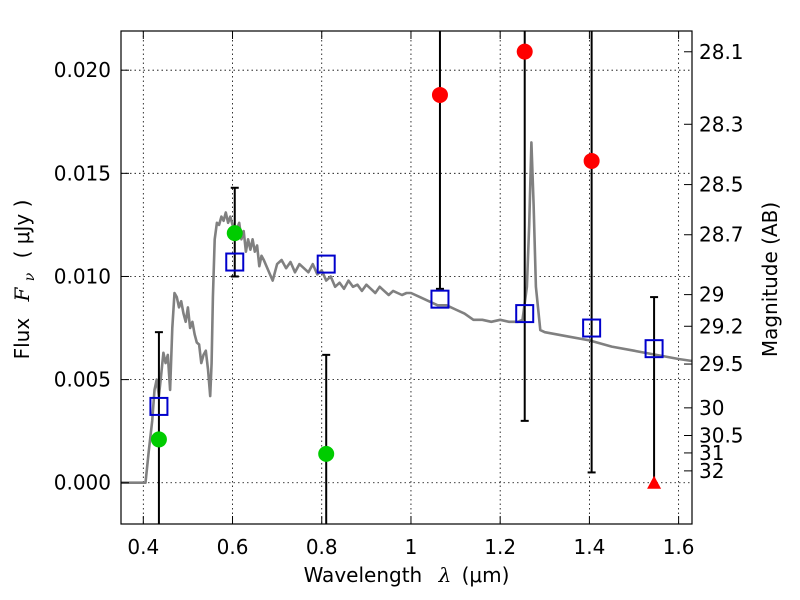 Image resolution: width=800 pixels, height=600 pixels. I want to click on x-tick-label: 0.4, so click(143, 547).